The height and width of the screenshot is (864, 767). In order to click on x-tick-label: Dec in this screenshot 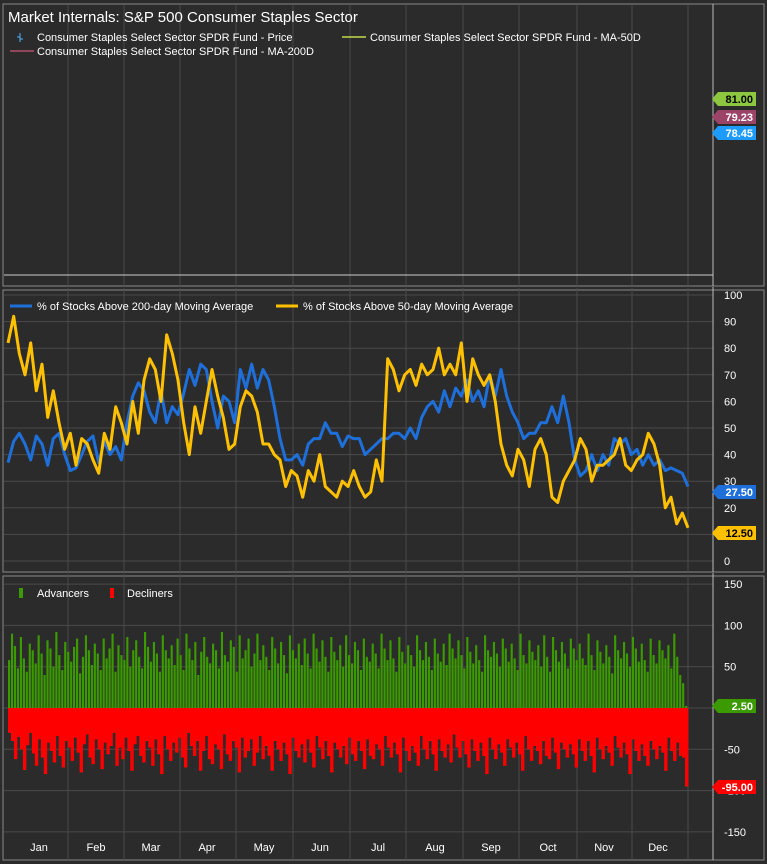, I will do `click(658, 848)`.